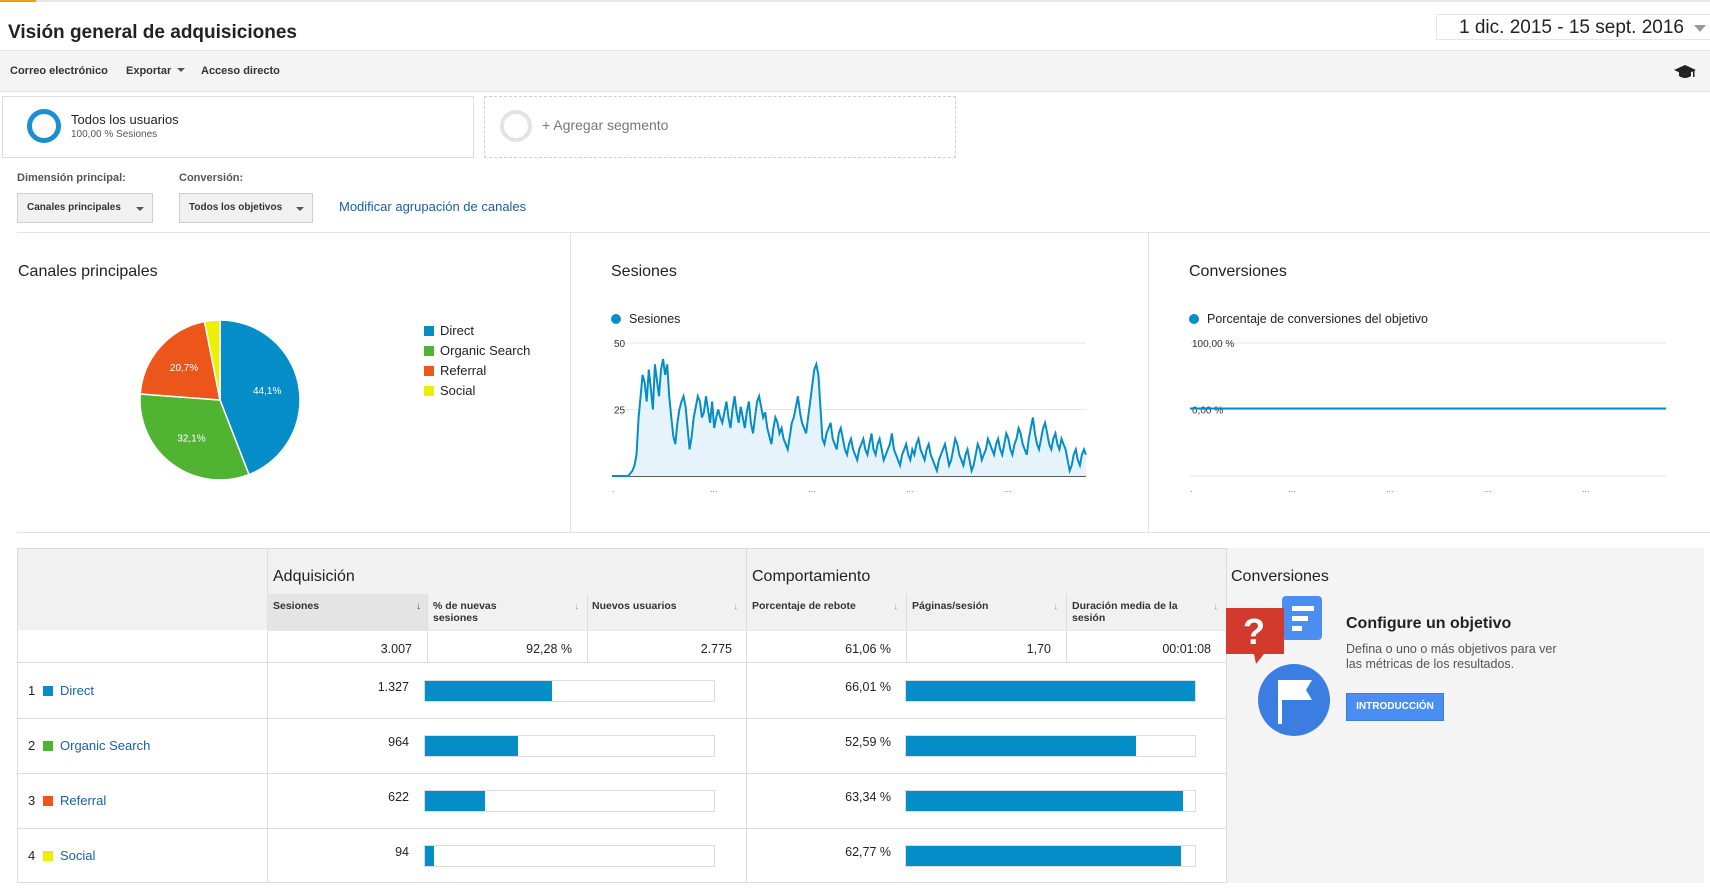 The image size is (1710, 891). Describe the element at coordinates (83, 800) in the screenshot. I see `row-channel-link: Referral` at that location.